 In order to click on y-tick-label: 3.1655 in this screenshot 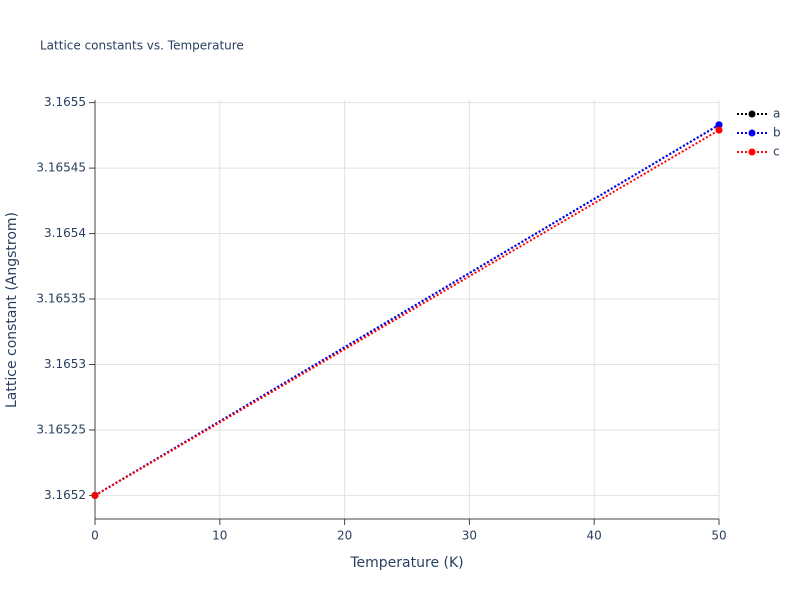, I will do `click(65, 102)`.